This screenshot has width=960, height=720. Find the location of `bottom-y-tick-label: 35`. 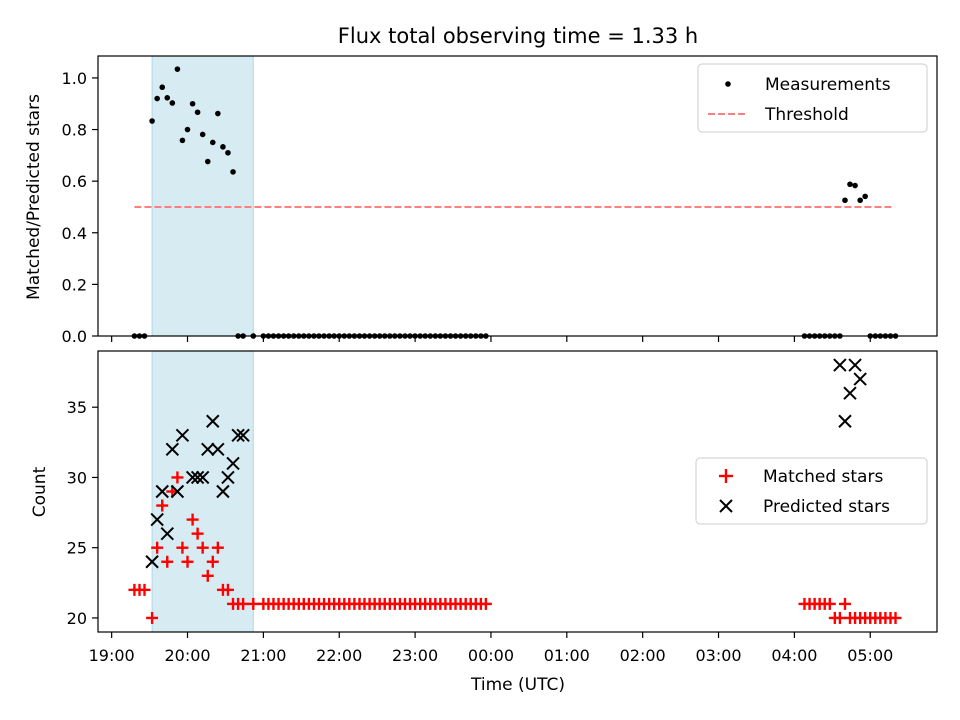

bottom-y-tick-label: 35 is located at coordinates (77, 407).